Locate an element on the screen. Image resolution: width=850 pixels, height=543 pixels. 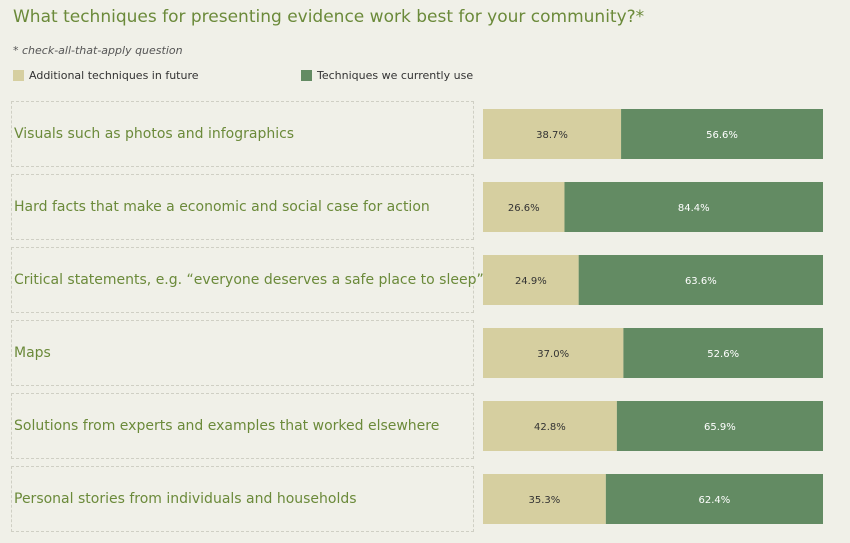
bar-label-future-4: 42.8% is located at coordinates (550, 427).